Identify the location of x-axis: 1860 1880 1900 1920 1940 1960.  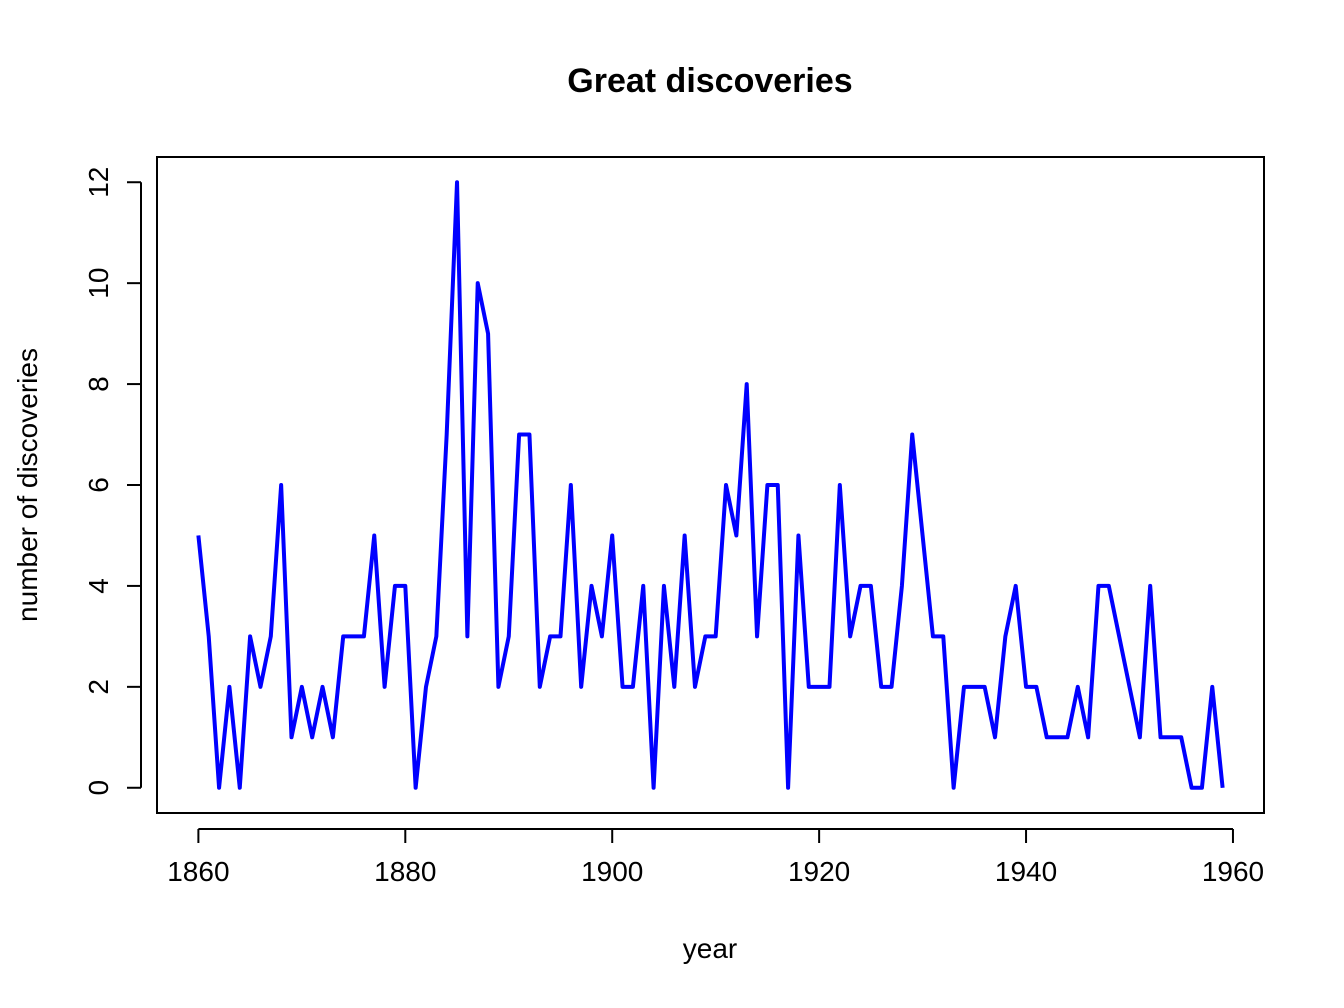
(715, 857).